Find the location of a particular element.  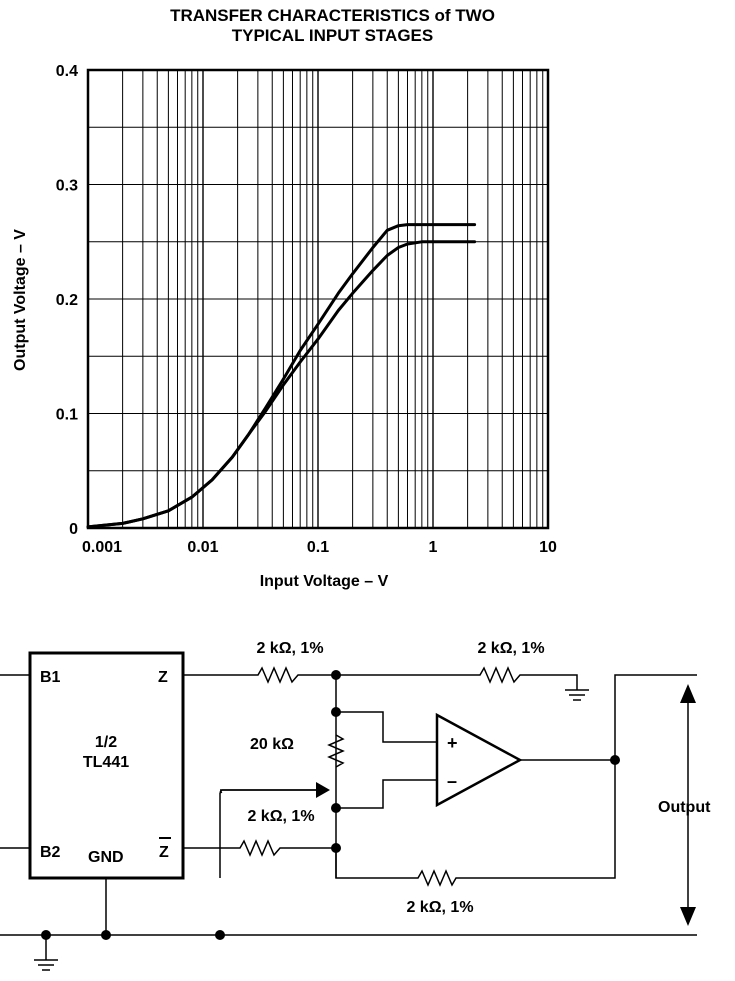

ic-pin-gnd: GND is located at coordinates (106, 857).